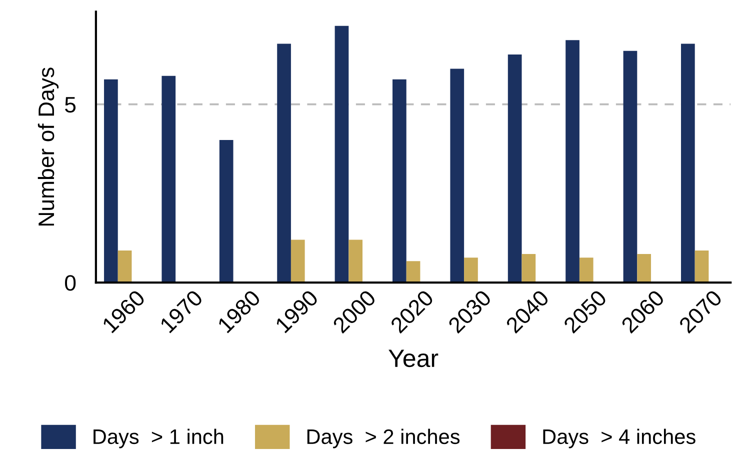 This screenshot has width=738, height=467. What do you see at coordinates (70, 283) in the screenshot?
I see `y-tick-label: 0` at bounding box center [70, 283].